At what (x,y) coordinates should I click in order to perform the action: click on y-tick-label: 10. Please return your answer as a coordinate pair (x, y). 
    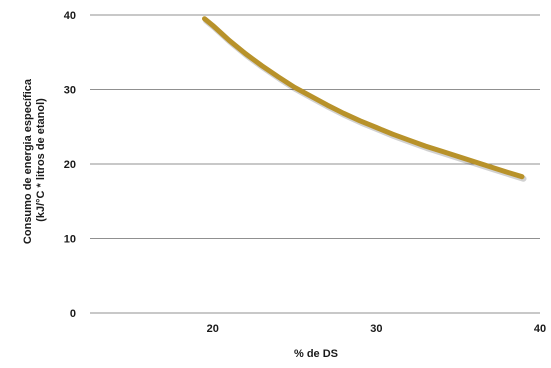
    Looking at the image, I should click on (70, 240).